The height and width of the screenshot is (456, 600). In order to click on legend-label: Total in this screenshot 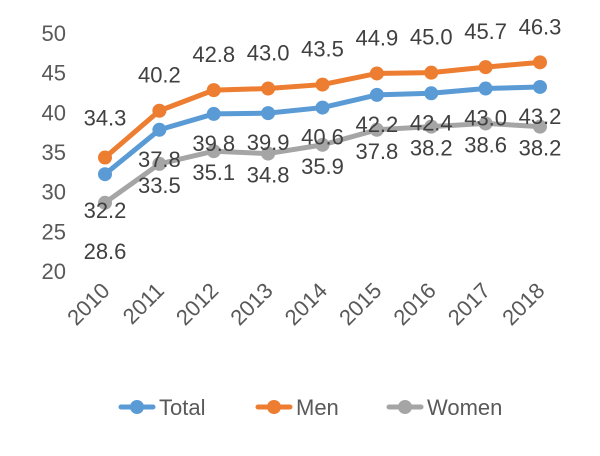, I will do `click(182, 407)`.